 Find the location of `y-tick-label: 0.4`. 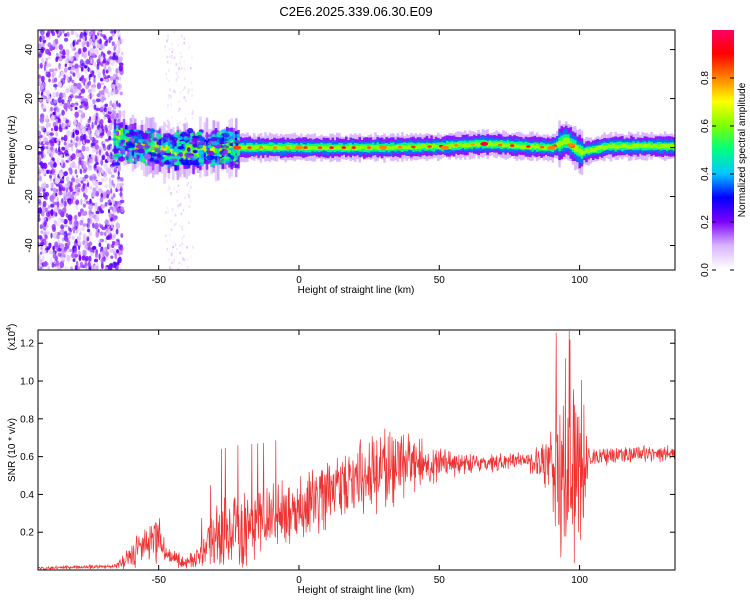

y-tick-label: 0.4 is located at coordinates (27, 495).